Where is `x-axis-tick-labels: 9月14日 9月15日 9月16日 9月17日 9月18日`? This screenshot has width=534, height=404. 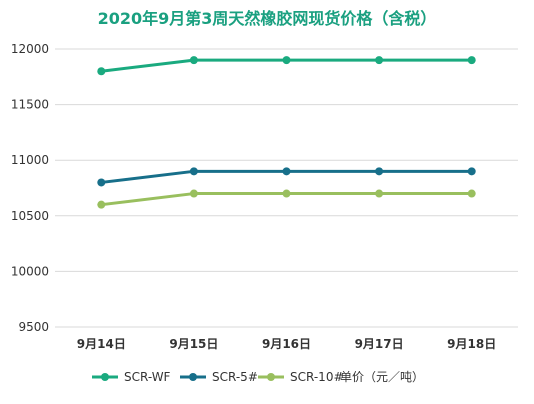
x-axis-tick-labels: 9月14日 9月15日 9月16日 9月17日 9月18日 is located at coordinates (286, 344).